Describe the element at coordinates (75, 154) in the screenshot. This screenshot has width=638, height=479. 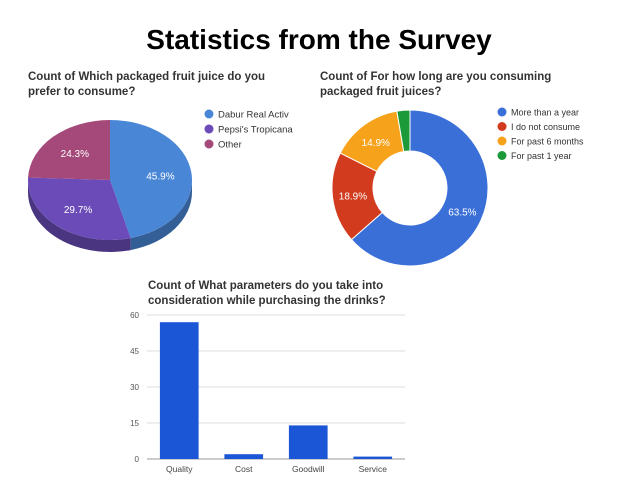
I see `chart1-slice-label: 24.3%` at that location.